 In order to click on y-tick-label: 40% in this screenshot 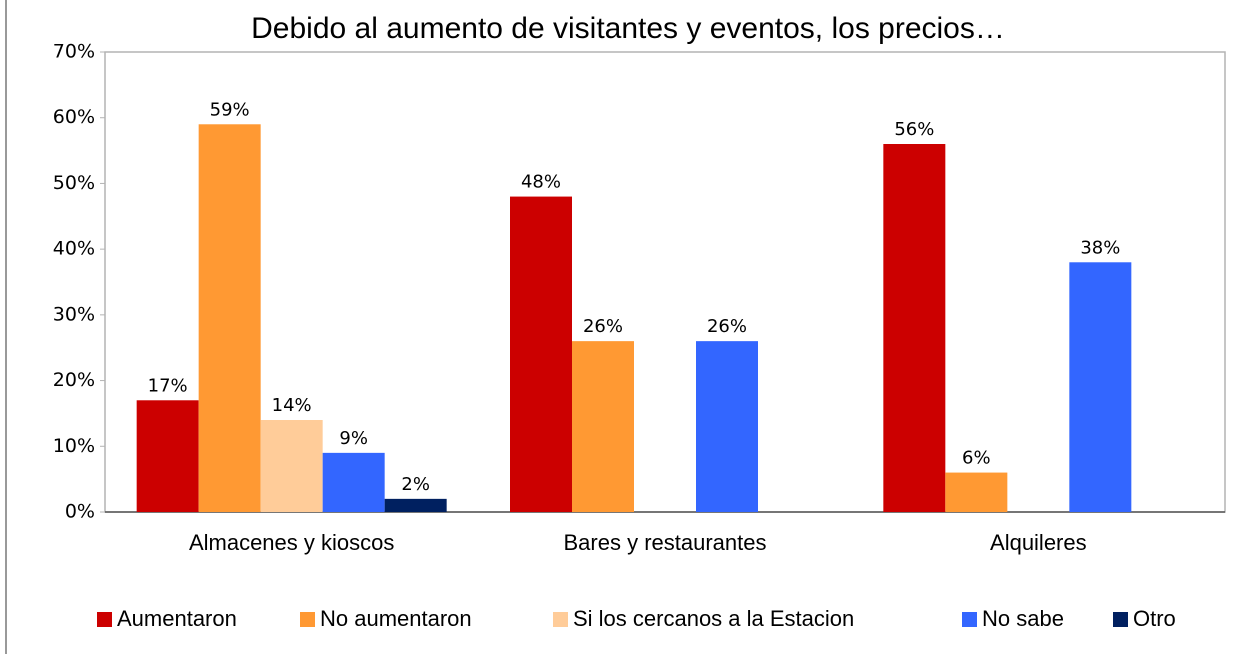, I will do `click(74, 249)`.